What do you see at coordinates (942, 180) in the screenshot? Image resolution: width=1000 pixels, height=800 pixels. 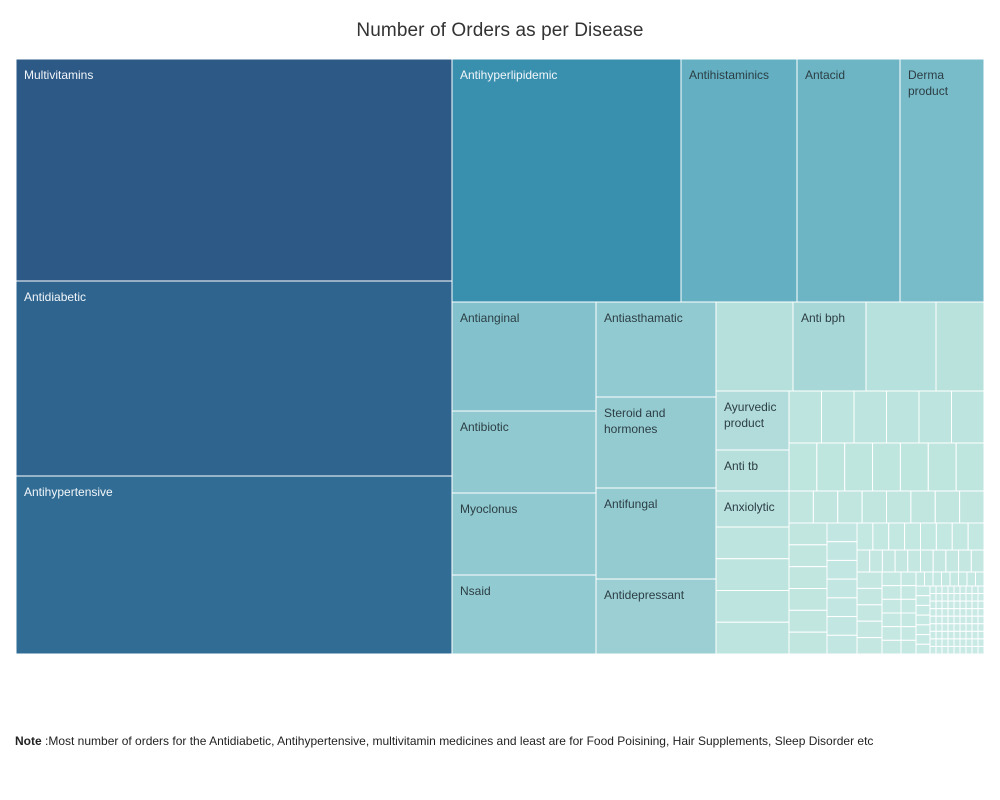 I see `treemap-cell-derma-product` at bounding box center [942, 180].